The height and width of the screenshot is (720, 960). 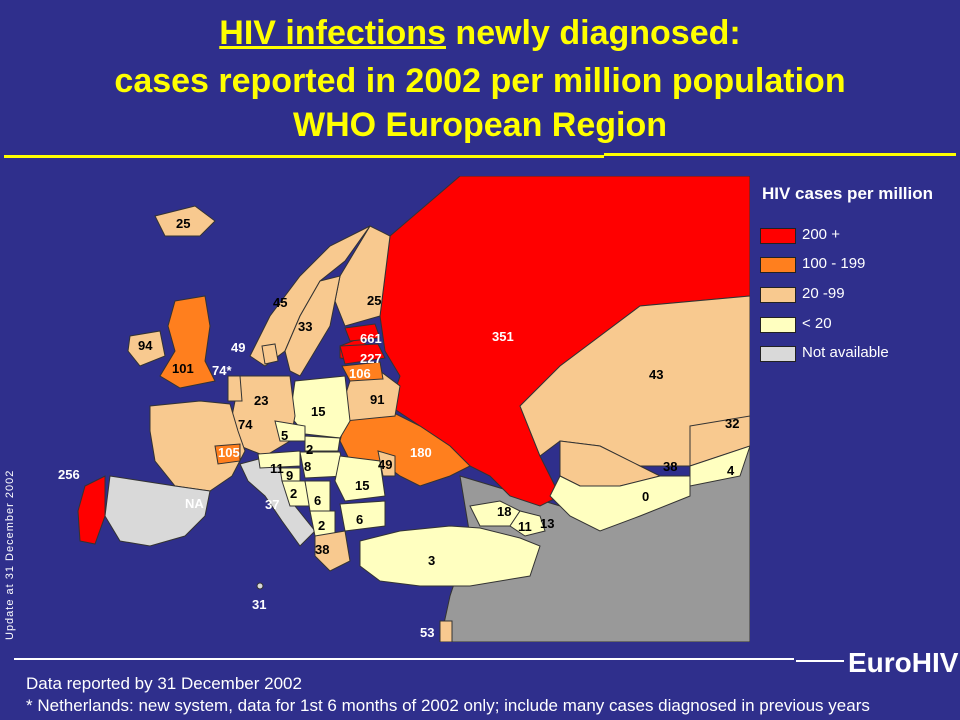 I want to click on legend-label: 200 +, so click(x=821, y=234).